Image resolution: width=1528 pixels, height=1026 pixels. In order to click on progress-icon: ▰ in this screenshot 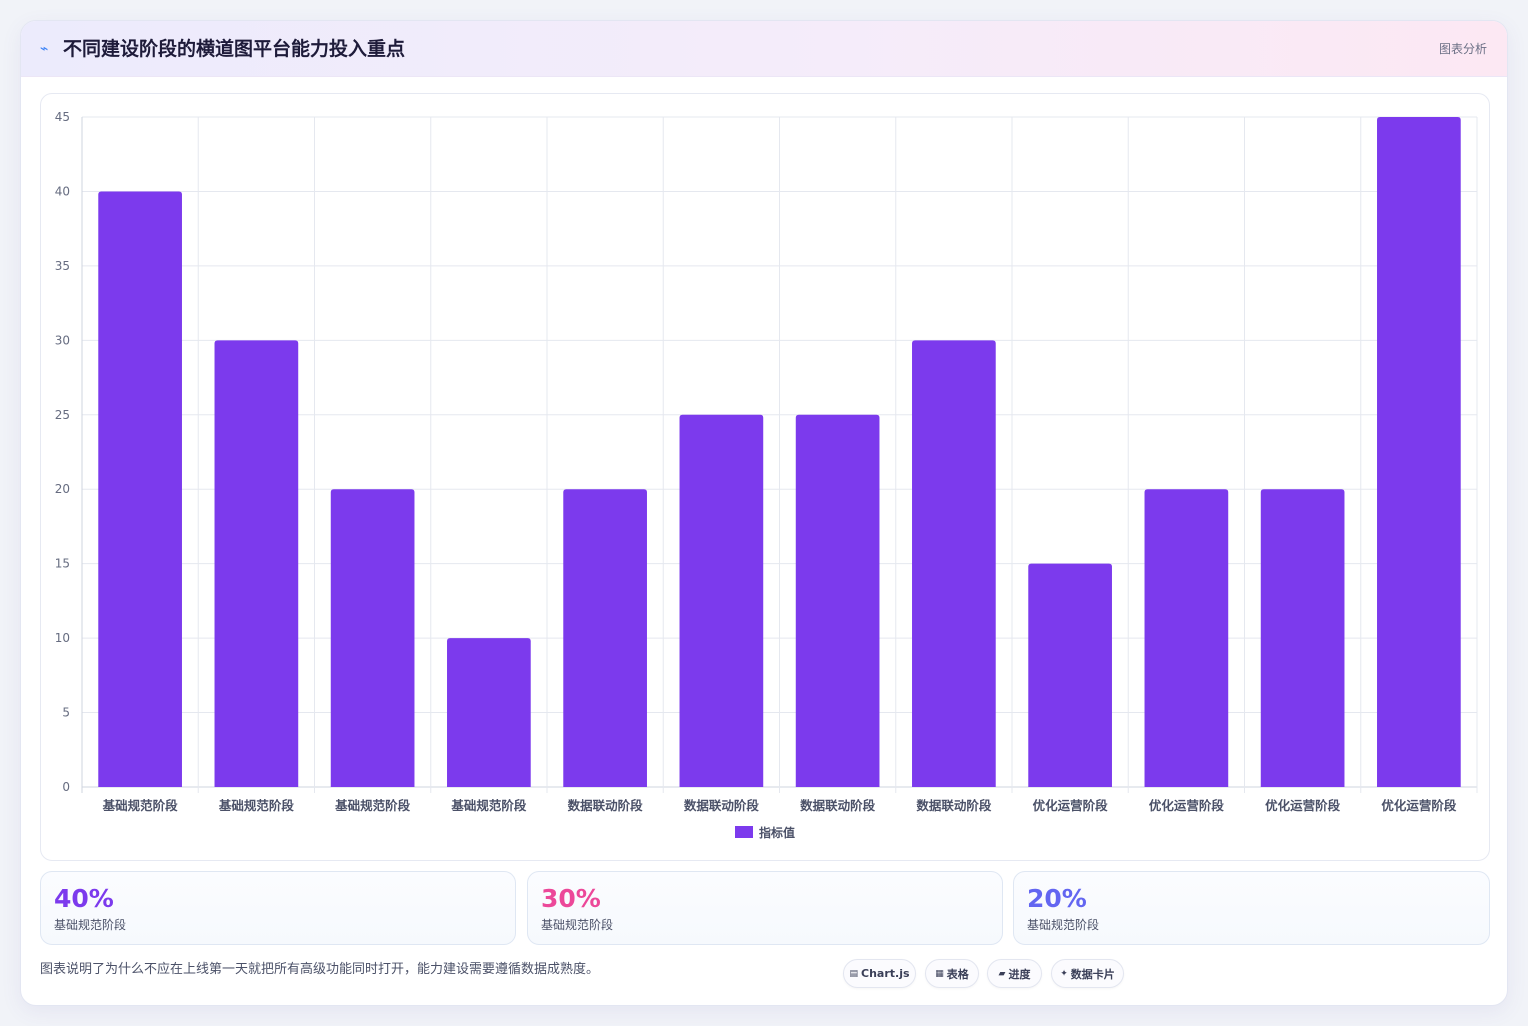, I will do `click(1002, 973)`.